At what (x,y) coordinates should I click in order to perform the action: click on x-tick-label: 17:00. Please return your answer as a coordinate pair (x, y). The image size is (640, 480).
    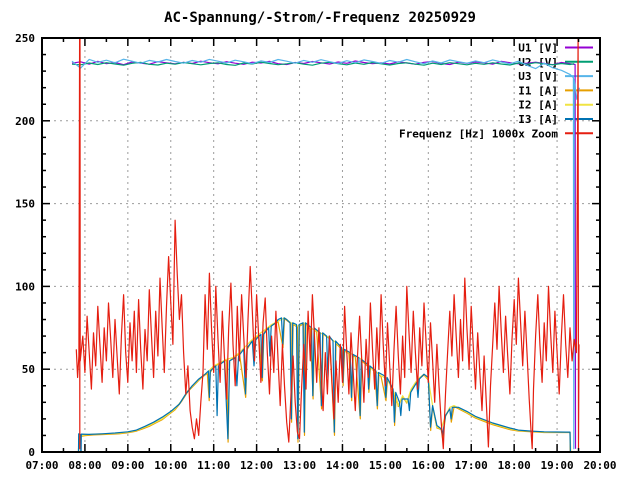
    Looking at the image, I should click on (471, 465).